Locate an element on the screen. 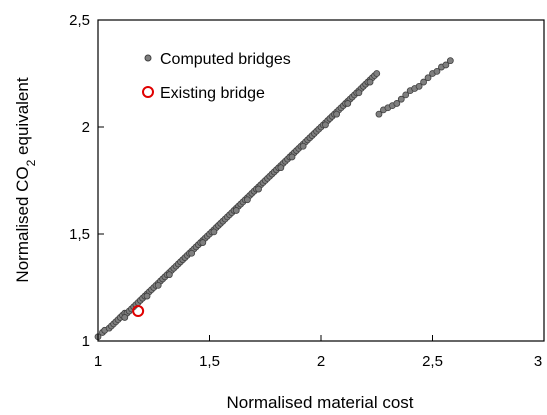 Image resolution: width=547 pixels, height=415 pixels. x-axis-title: Normalised material cost is located at coordinates (319, 402).